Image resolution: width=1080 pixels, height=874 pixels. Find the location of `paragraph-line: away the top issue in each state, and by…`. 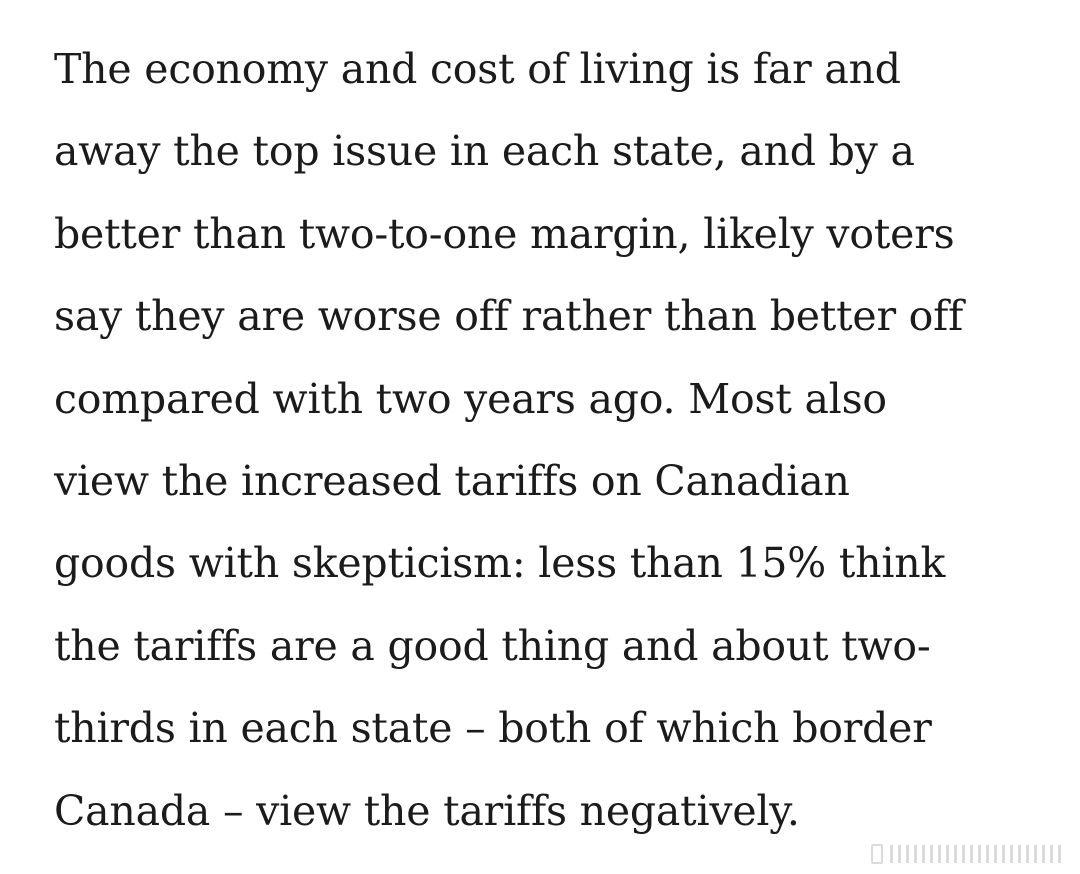

paragraph-line: away the top issue in each state, and by… is located at coordinates (484, 151).